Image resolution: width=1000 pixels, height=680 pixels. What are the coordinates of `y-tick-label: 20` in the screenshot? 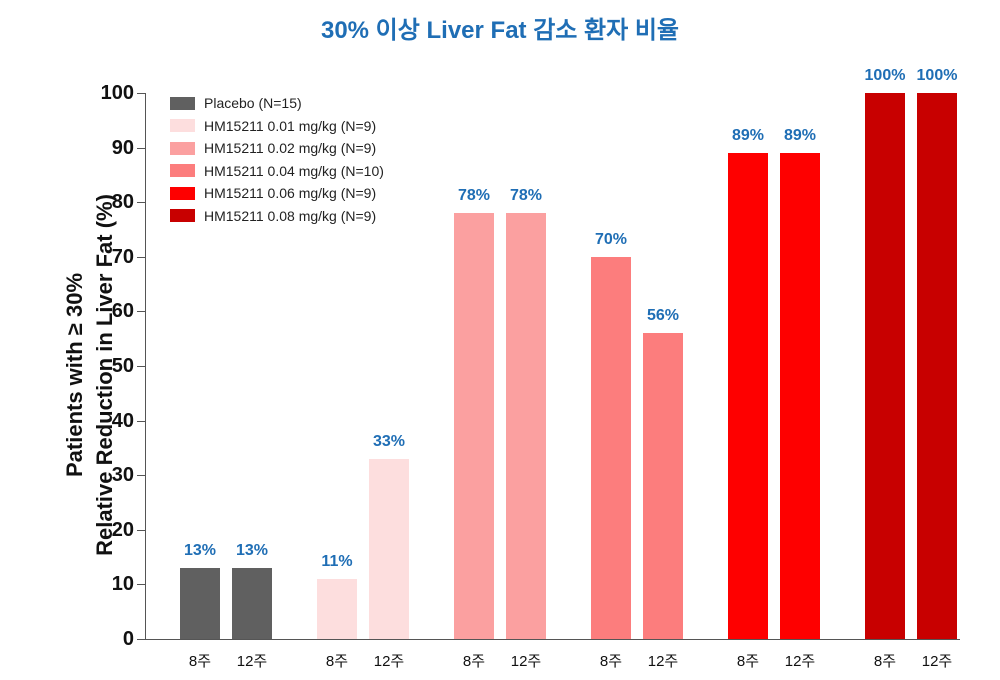 It's located at (122, 529).